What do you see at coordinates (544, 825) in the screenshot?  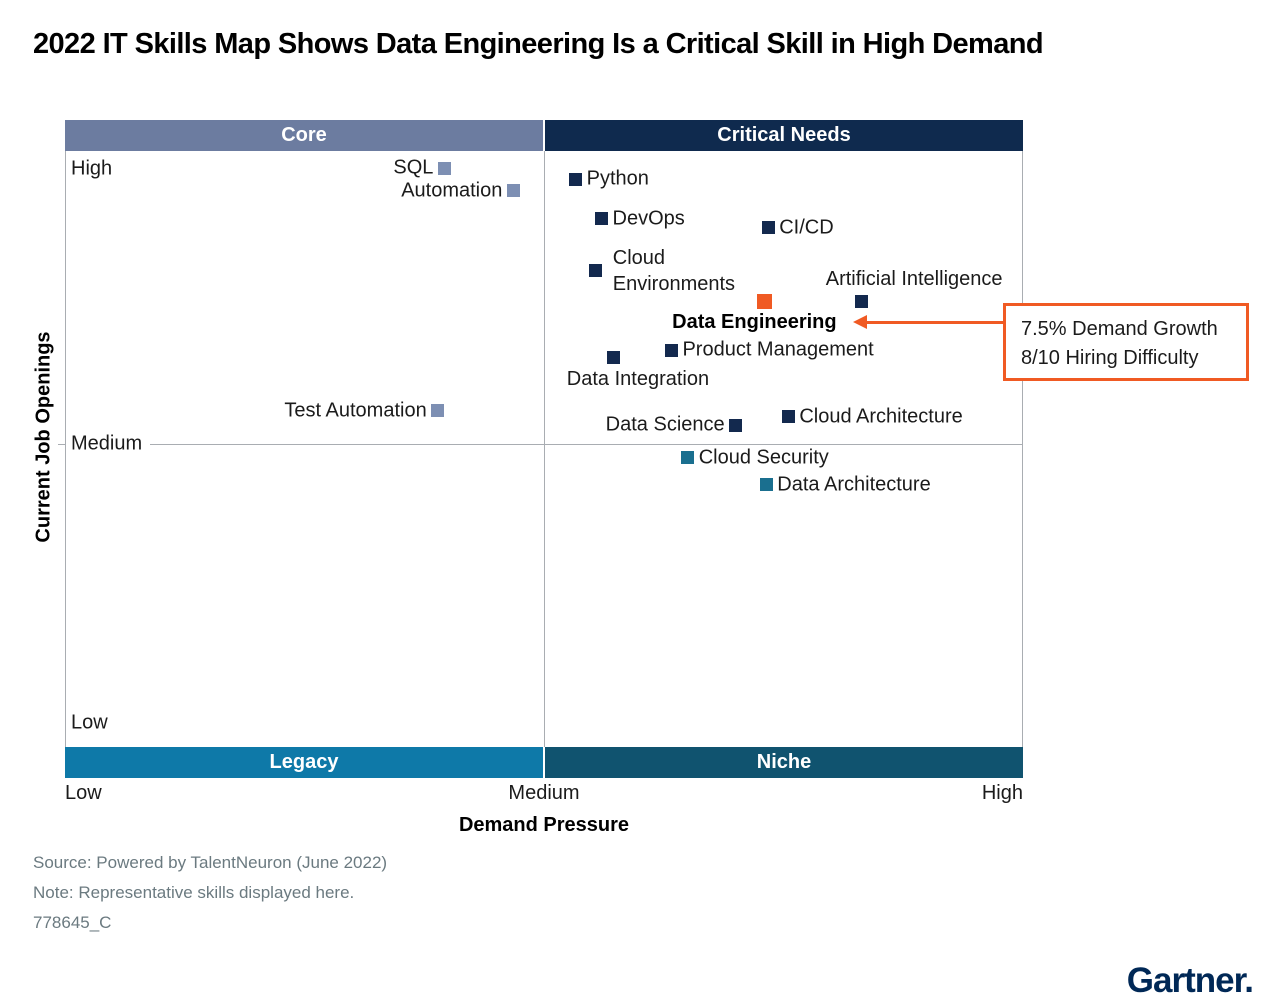 I see `x-axis-title: Demand Pressure` at bounding box center [544, 825].